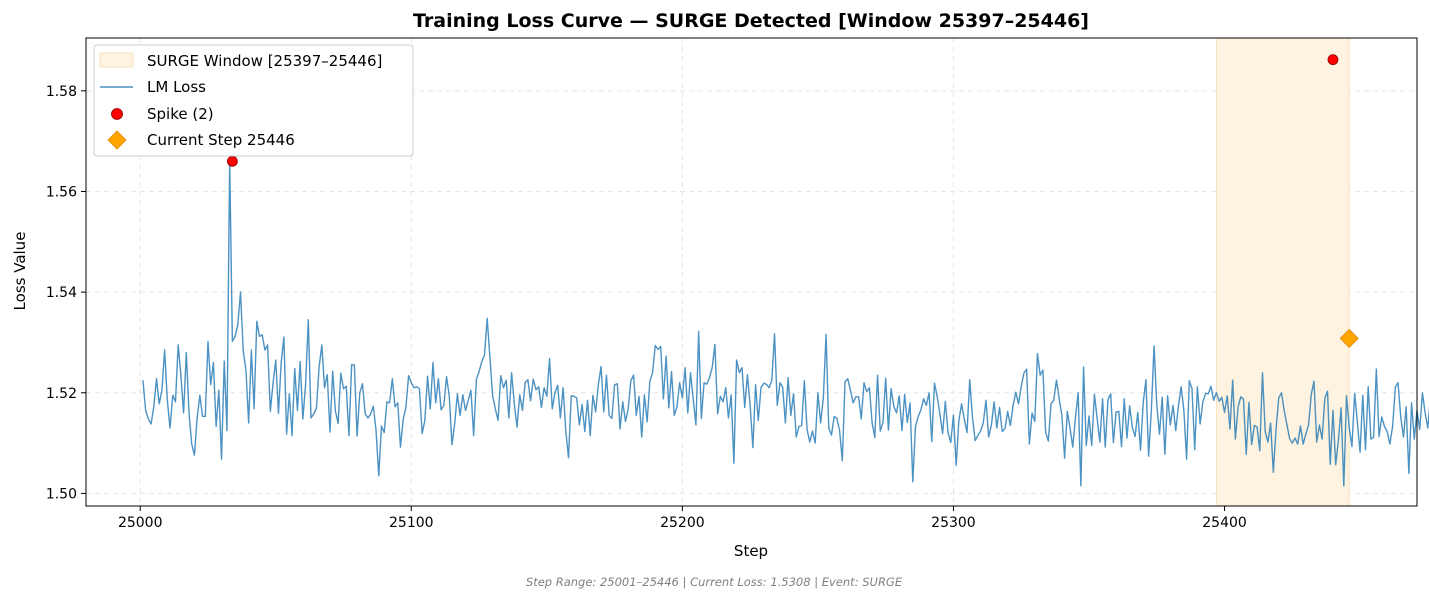 The image size is (1429, 602). Describe the element at coordinates (117, 114) in the screenshot. I see `legend-spike-marker` at that location.